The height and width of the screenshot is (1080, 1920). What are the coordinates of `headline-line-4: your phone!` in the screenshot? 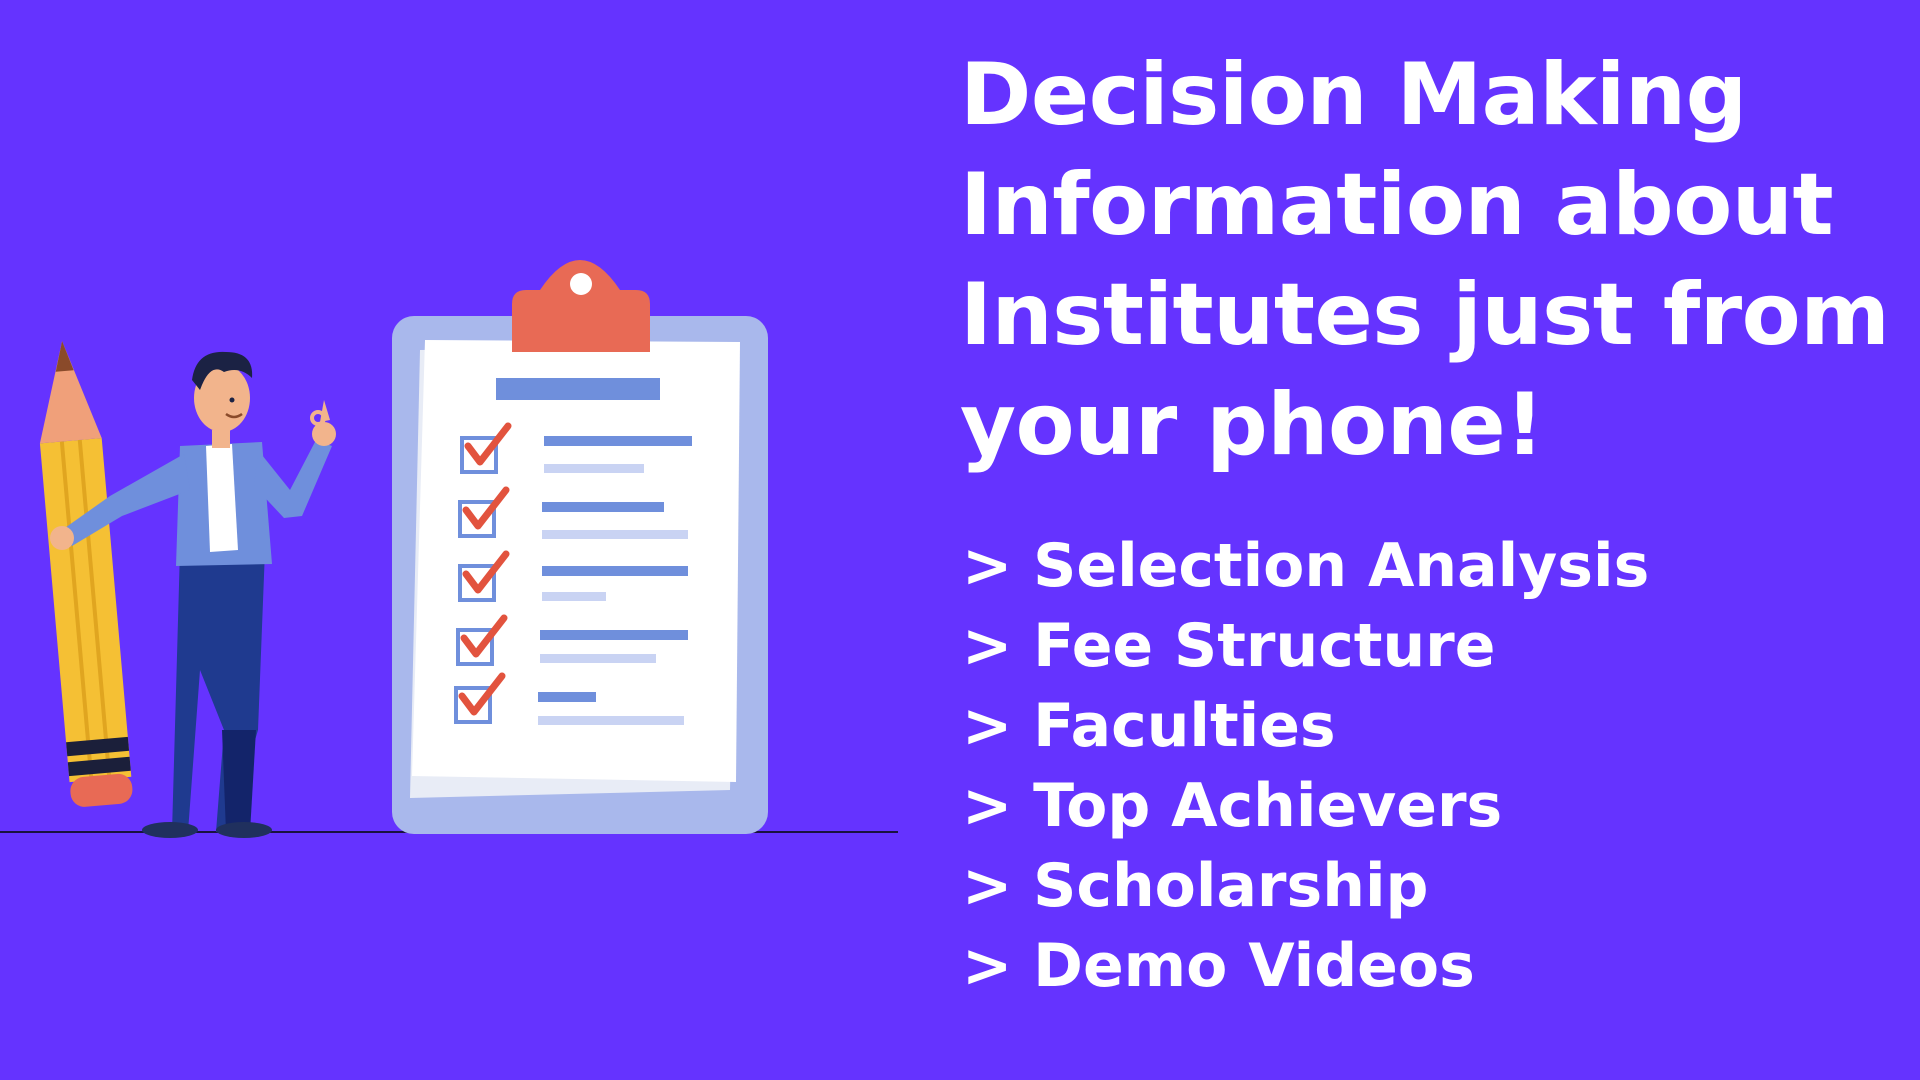 It's located at (1252, 425).